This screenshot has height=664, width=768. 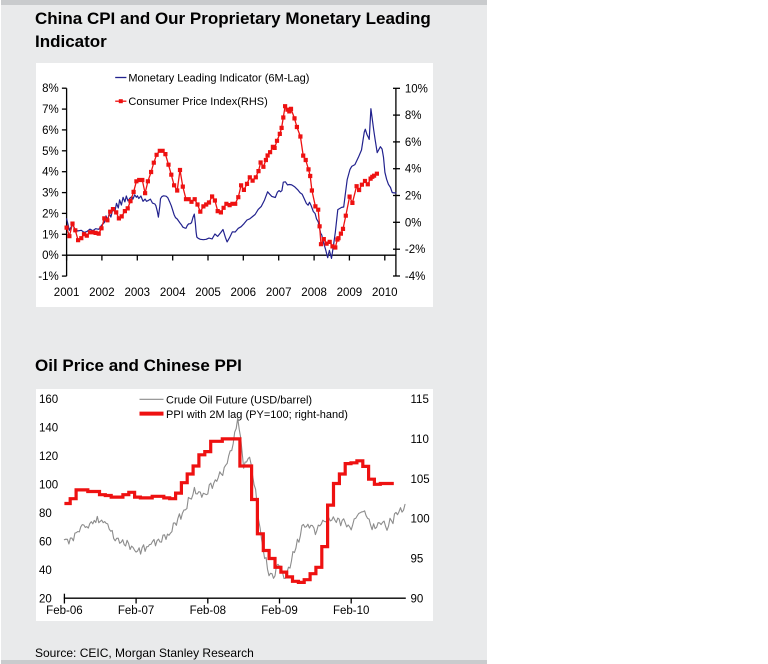 I want to click on svg-text: 2010, so click(x=385, y=293).